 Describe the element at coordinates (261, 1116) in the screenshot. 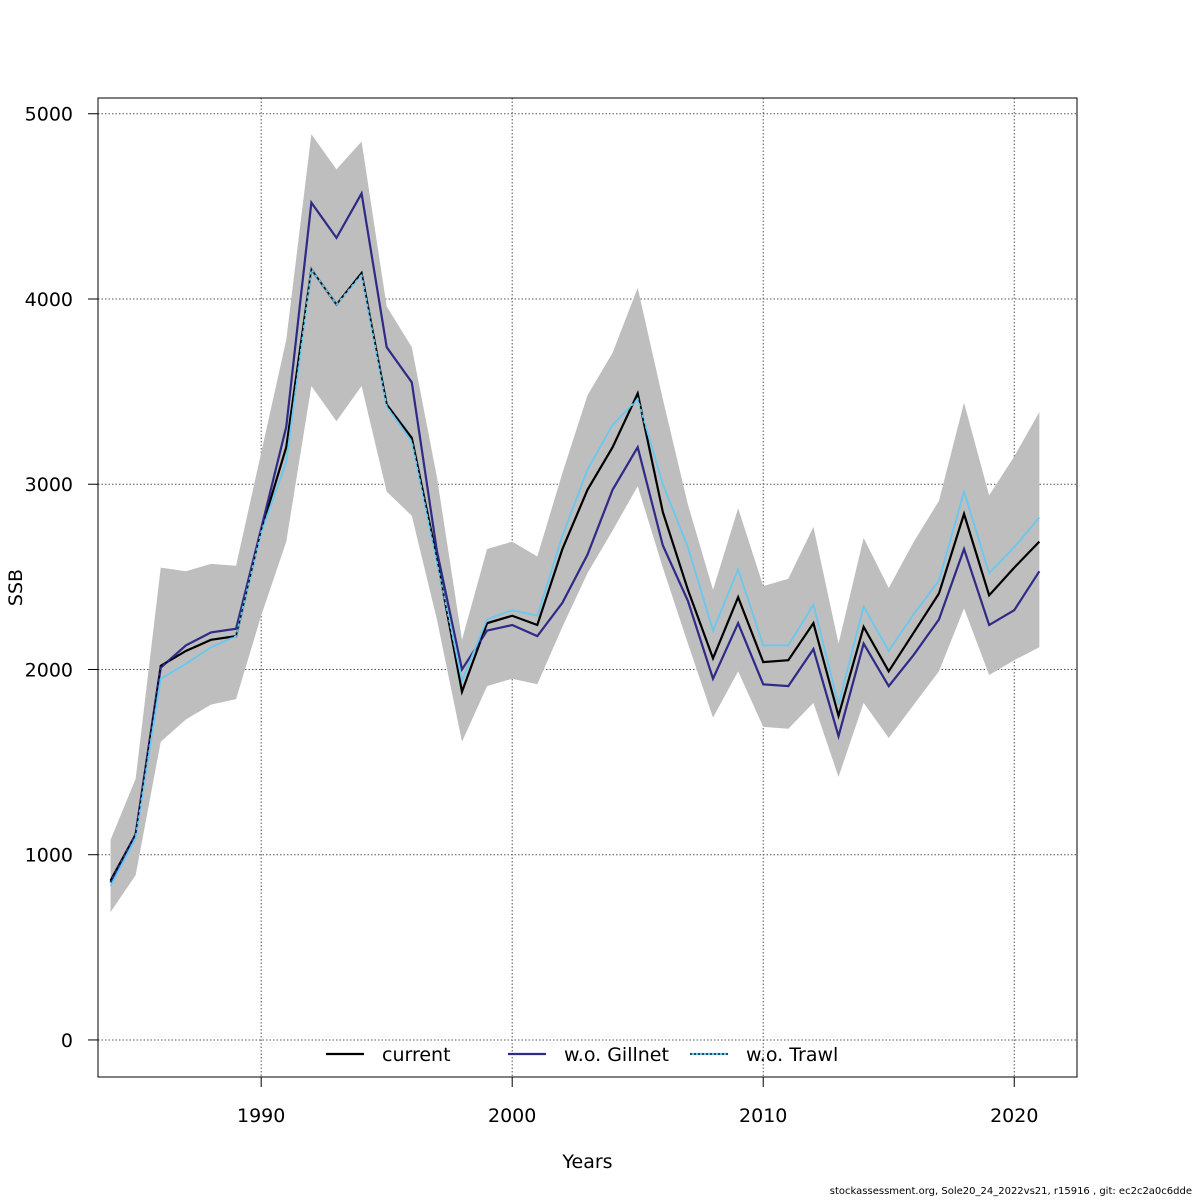

I see `x-tick-label: 1990` at that location.